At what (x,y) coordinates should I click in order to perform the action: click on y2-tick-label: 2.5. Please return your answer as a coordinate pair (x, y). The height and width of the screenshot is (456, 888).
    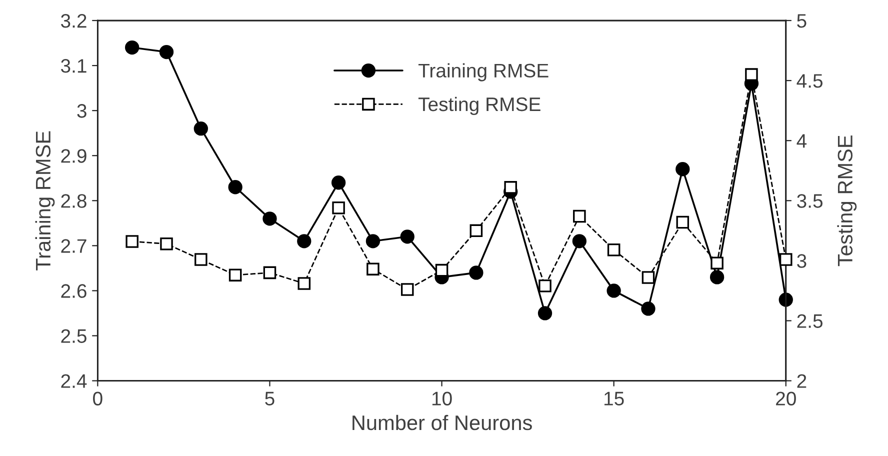
    Looking at the image, I should click on (810, 321).